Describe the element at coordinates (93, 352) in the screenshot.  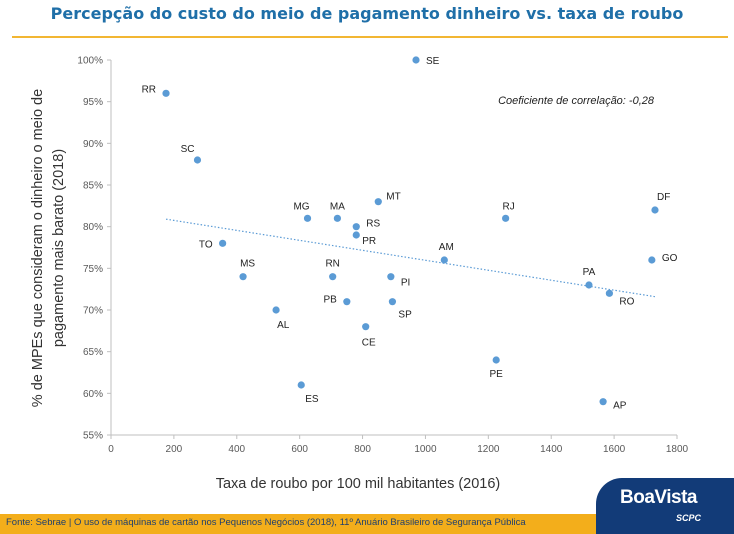
I see `y-tick-label: 65%` at that location.